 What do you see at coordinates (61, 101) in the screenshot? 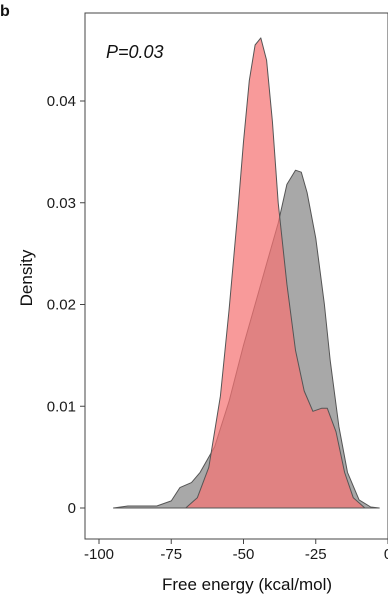
I see `y-tick-label: 0.04` at bounding box center [61, 101].